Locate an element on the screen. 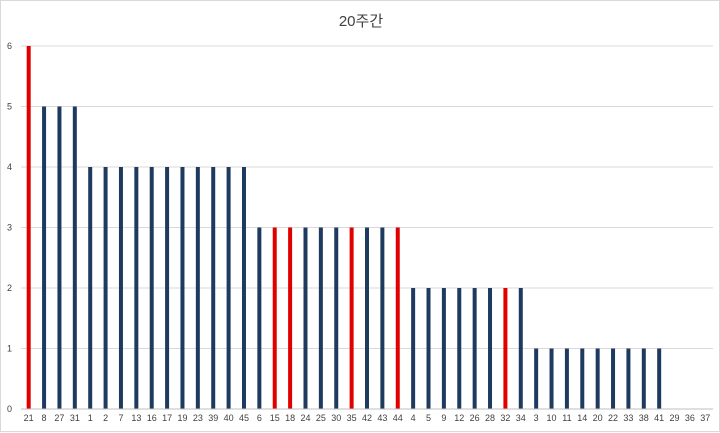 This screenshot has width=720, height=433. x-tick-label: 35 is located at coordinates (352, 418).